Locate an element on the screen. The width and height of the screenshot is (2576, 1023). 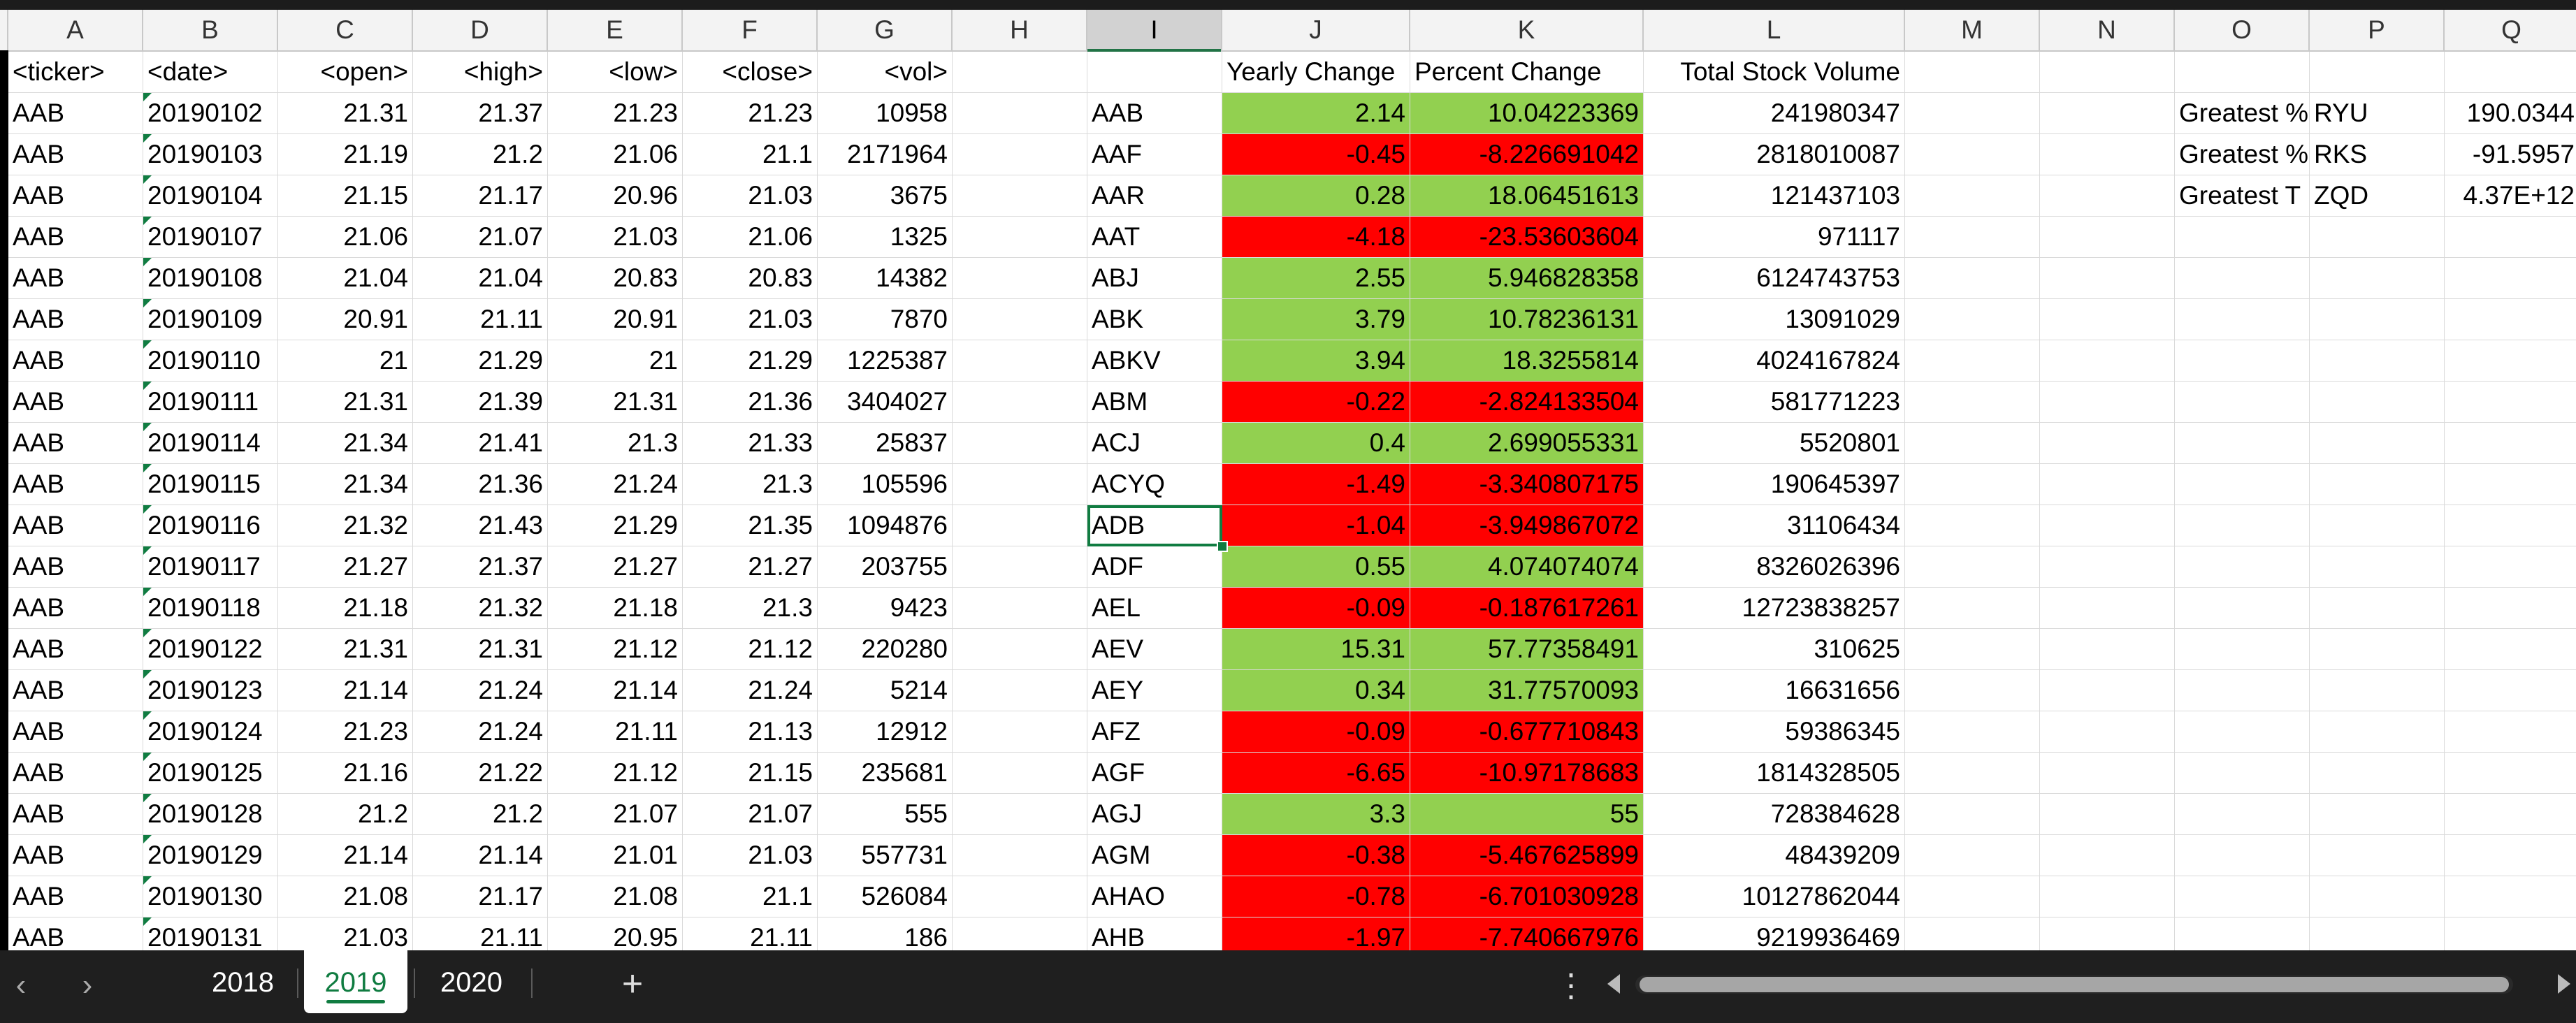
cell-l: 16631656 is located at coordinates (1774, 690).